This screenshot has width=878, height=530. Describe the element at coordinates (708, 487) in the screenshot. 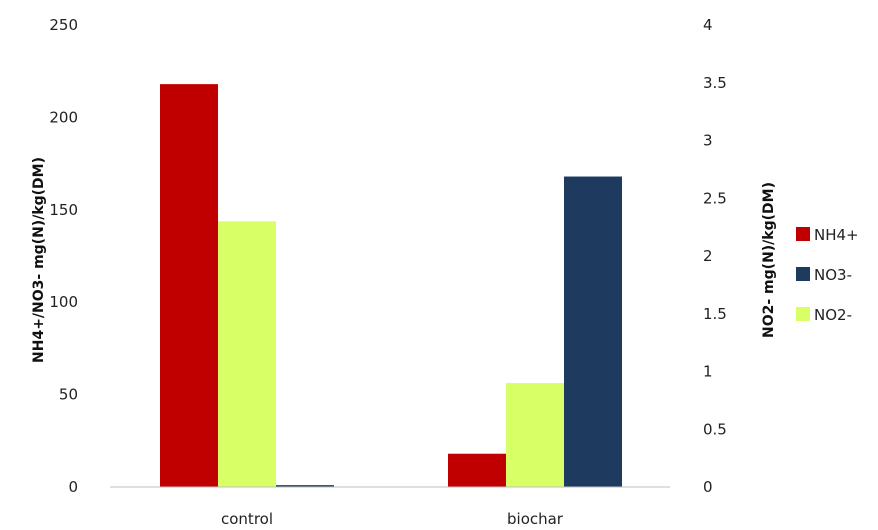

I see `y2-tick-label: 0` at that location.